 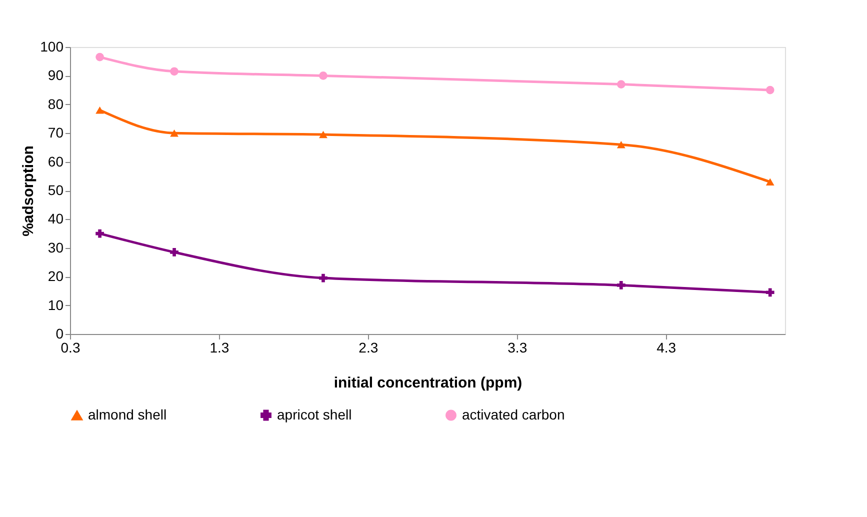 I want to click on y-tick-label: 50, so click(x=56, y=190).